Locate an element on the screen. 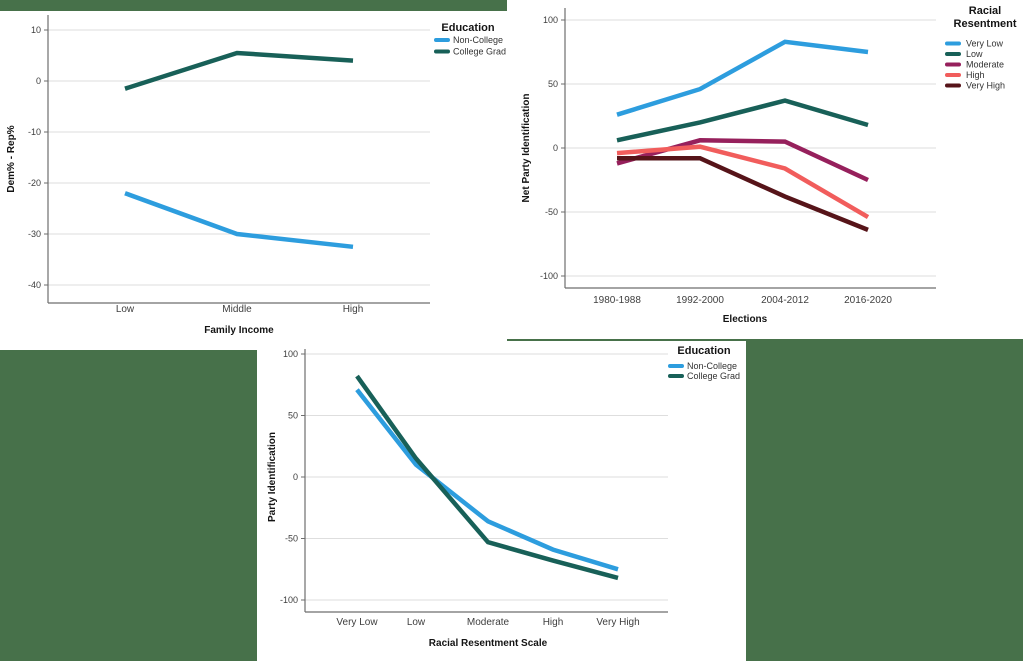  y-axis-title: Dem% - Rep% is located at coordinates (11, 158).